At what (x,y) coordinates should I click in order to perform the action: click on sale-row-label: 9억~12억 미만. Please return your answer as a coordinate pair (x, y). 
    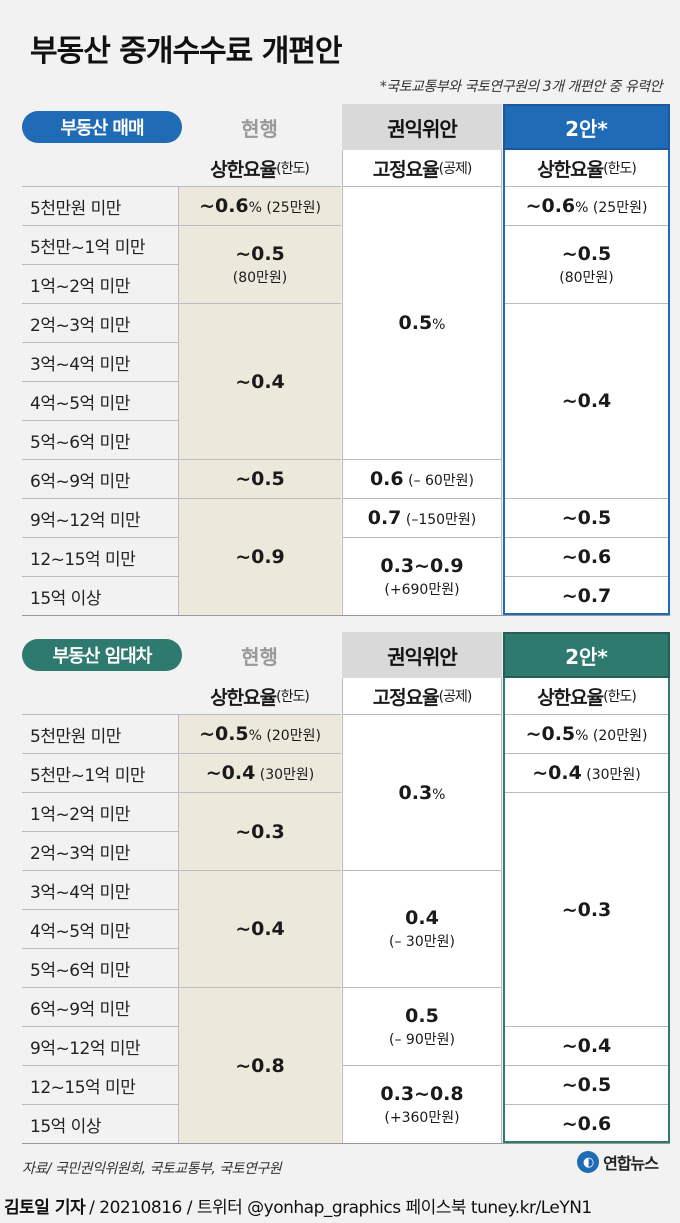
    Looking at the image, I should click on (100, 517).